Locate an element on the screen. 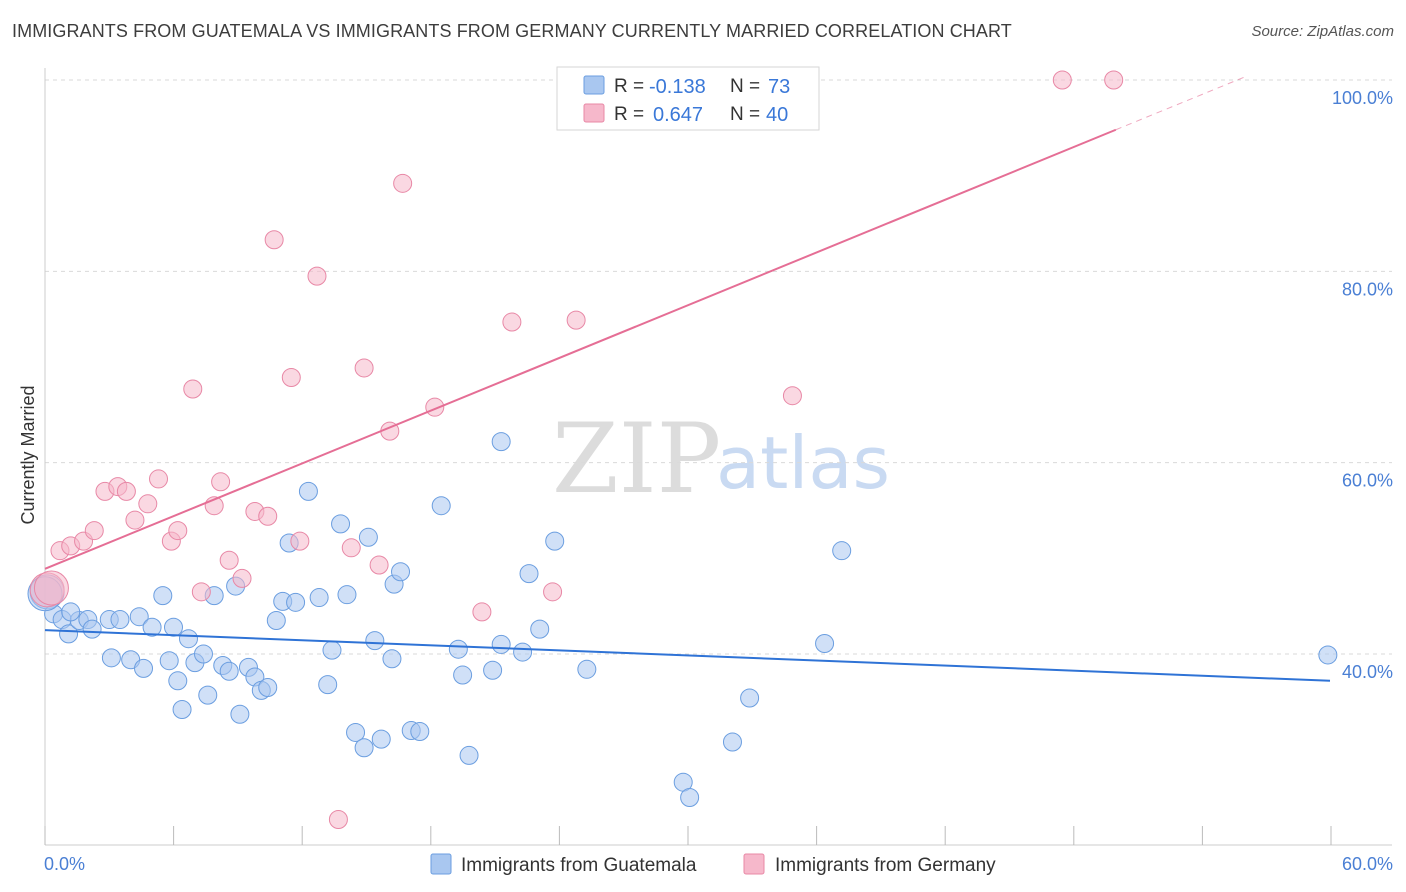 This screenshot has width=1406, height=892. stats-r-value-germany: 0.647 is located at coordinates (678, 115).